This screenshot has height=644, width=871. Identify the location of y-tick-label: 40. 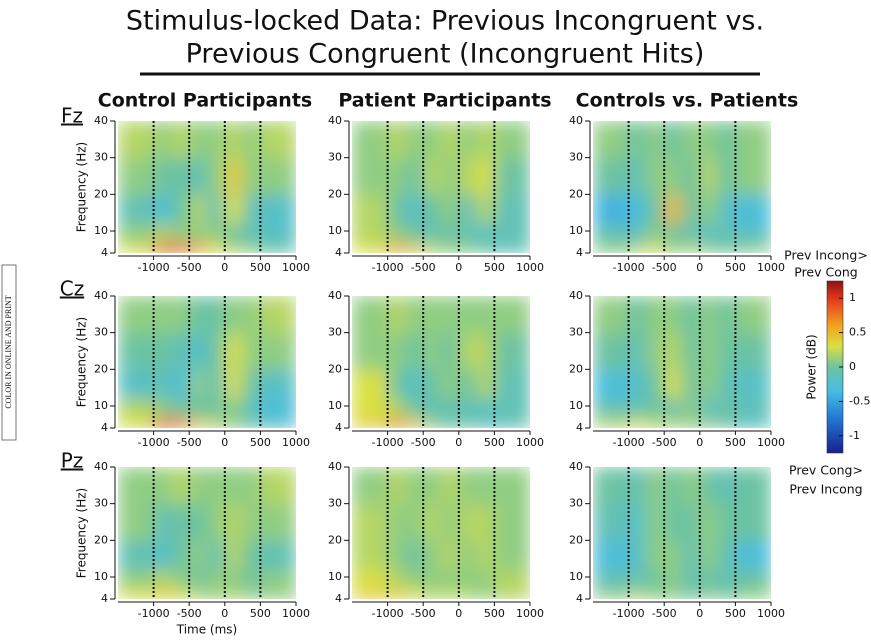
(576, 120).